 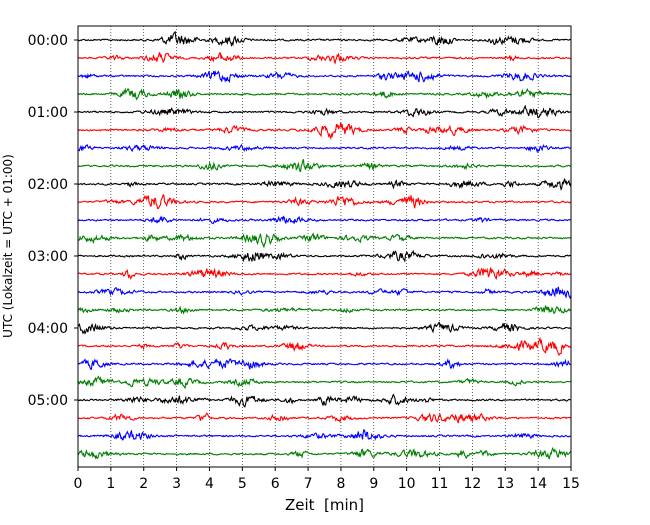 What do you see at coordinates (505, 484) in the screenshot?
I see `x-tick-label: 13` at bounding box center [505, 484].